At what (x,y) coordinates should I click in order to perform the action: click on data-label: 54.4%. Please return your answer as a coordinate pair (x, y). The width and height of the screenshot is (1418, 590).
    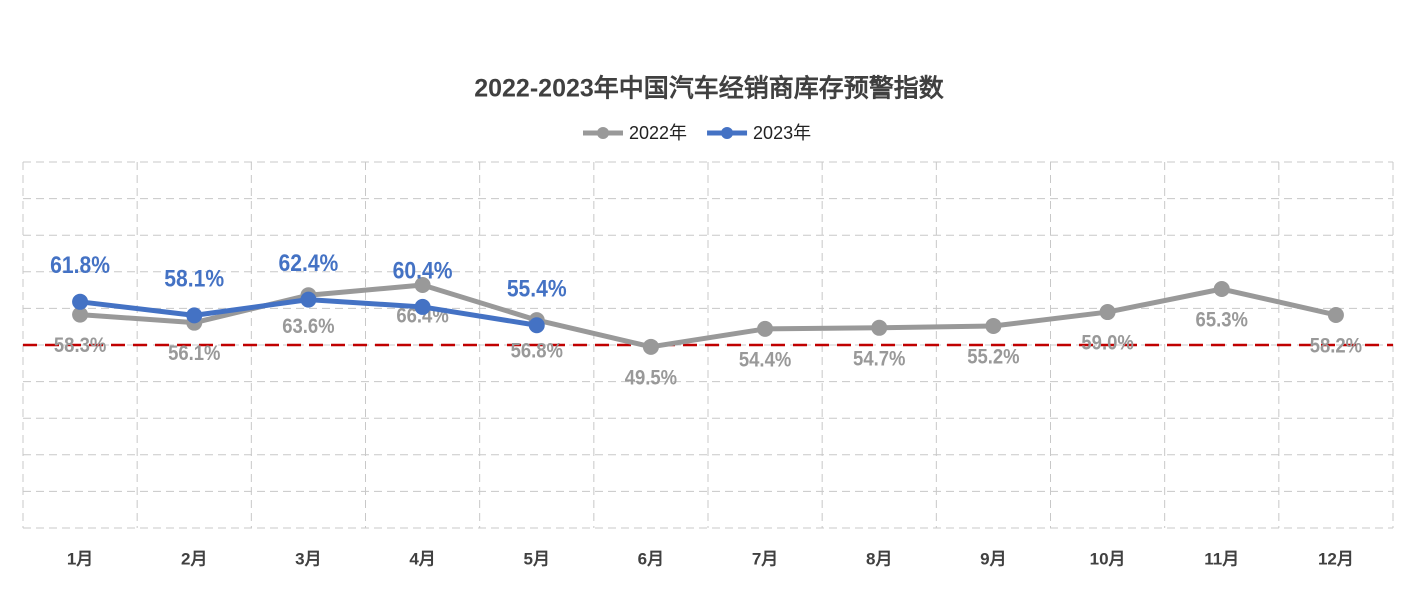
    Looking at the image, I should click on (765, 359).